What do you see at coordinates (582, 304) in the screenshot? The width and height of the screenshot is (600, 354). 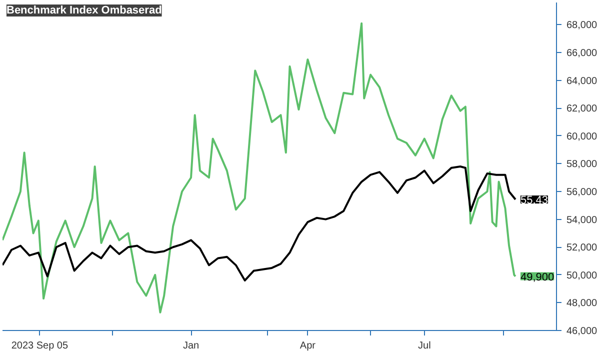 I see `y-tick-label: 48,000` at bounding box center [582, 304].